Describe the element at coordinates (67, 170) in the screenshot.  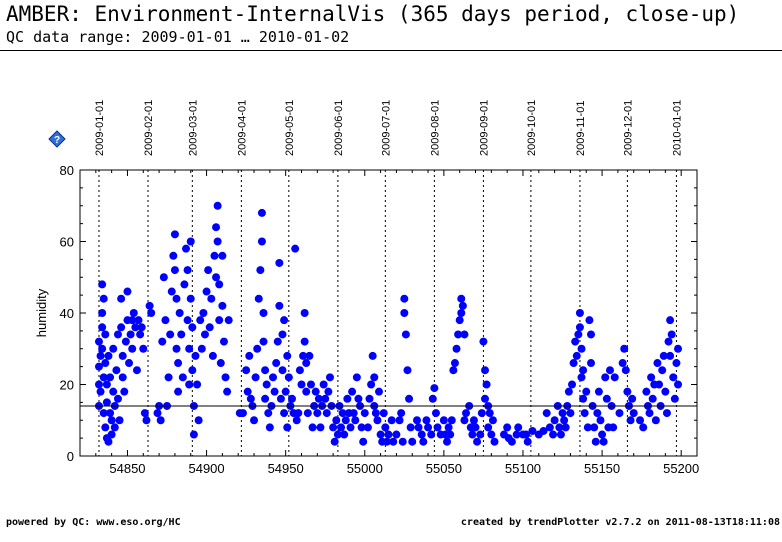
I see `y-tick-label: 80` at that location.